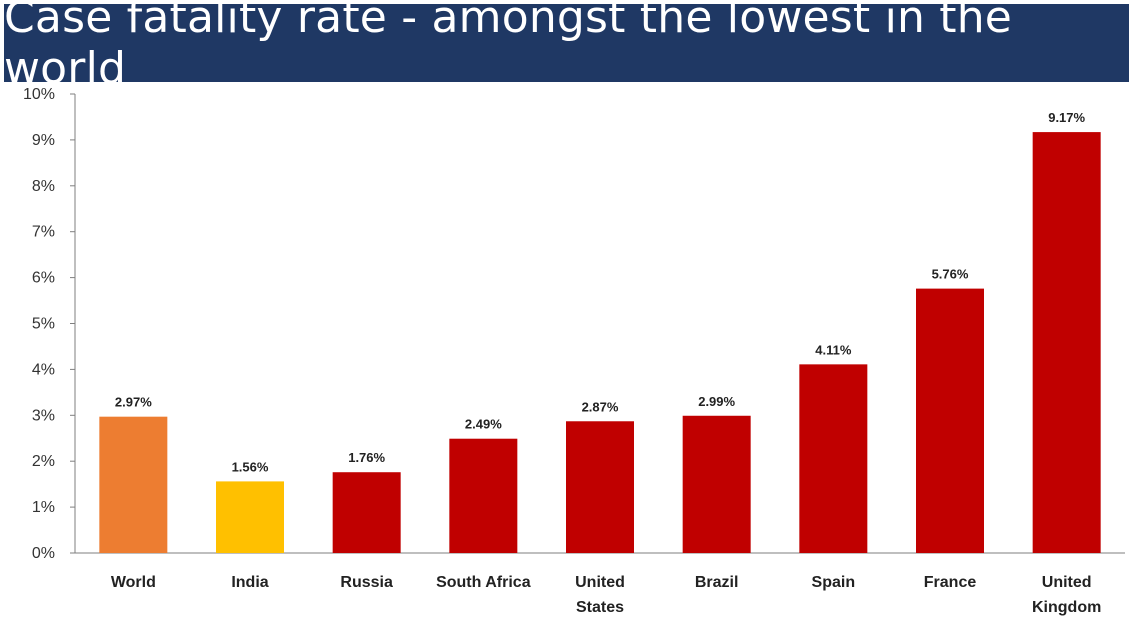 The height and width of the screenshot is (639, 1133). I want to click on y-tick-label: 6%, so click(43, 278).